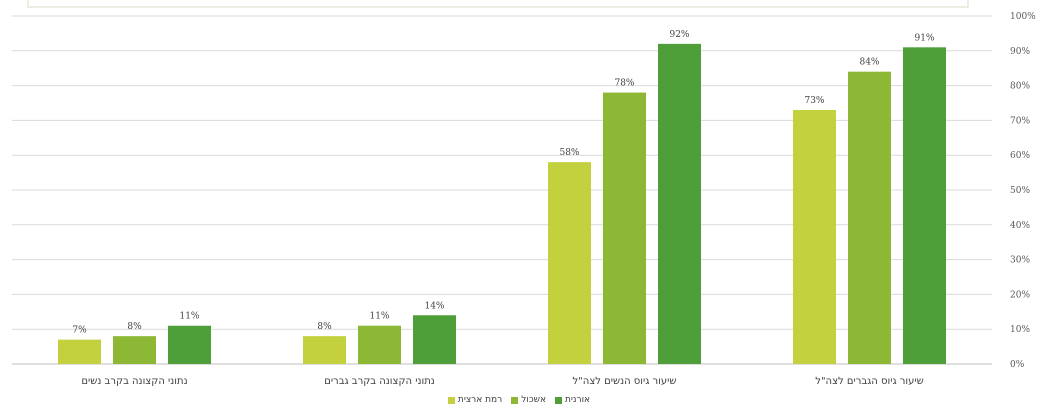  I want to click on legend-item-national: רמת ארצית, so click(475, 400).